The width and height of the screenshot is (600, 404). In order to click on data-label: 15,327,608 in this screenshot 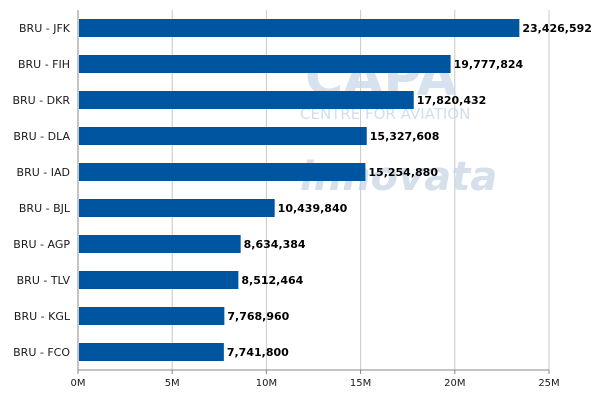, I will do `click(405, 136)`.